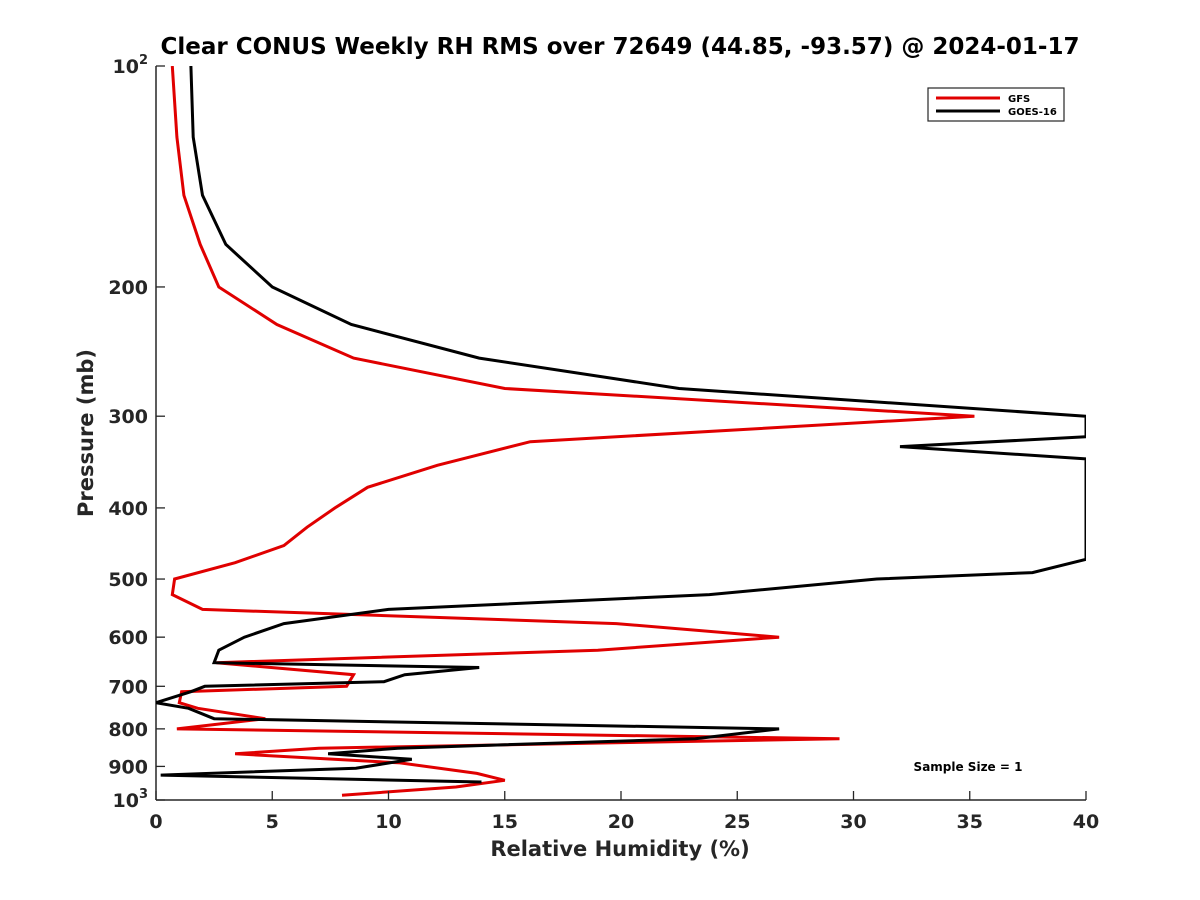 The height and width of the screenshot is (900, 1200). What do you see at coordinates (1032, 112) in the screenshot?
I see `legend-label: GOES-16` at bounding box center [1032, 112].